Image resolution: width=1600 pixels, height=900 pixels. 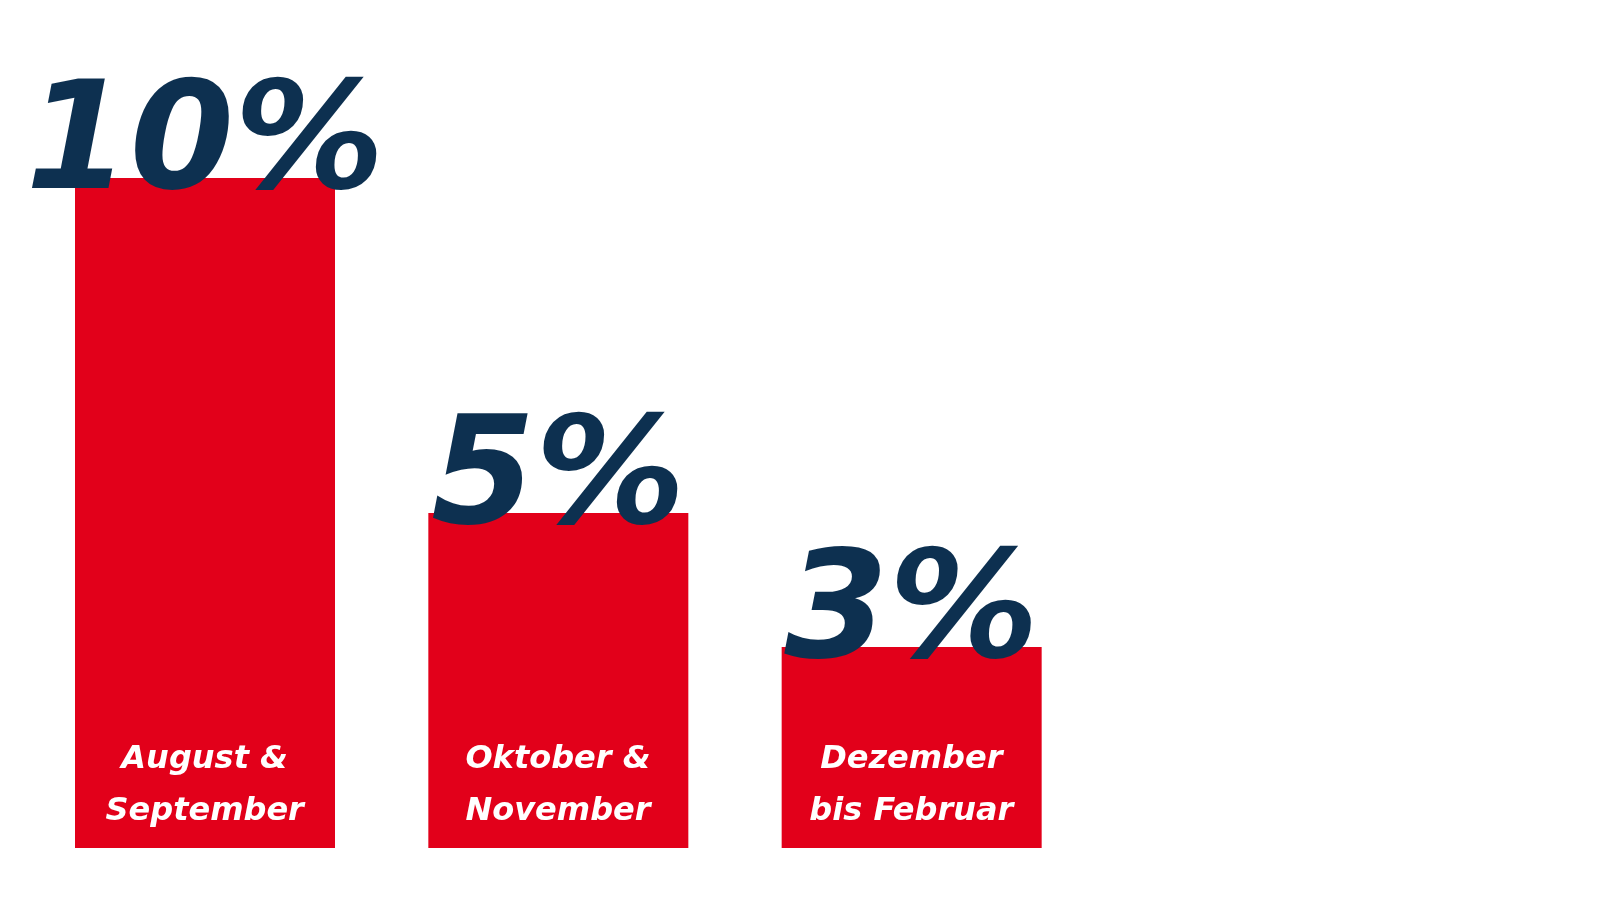 What do you see at coordinates (911, 605) in the screenshot?
I see `data-label: 3%` at bounding box center [911, 605].